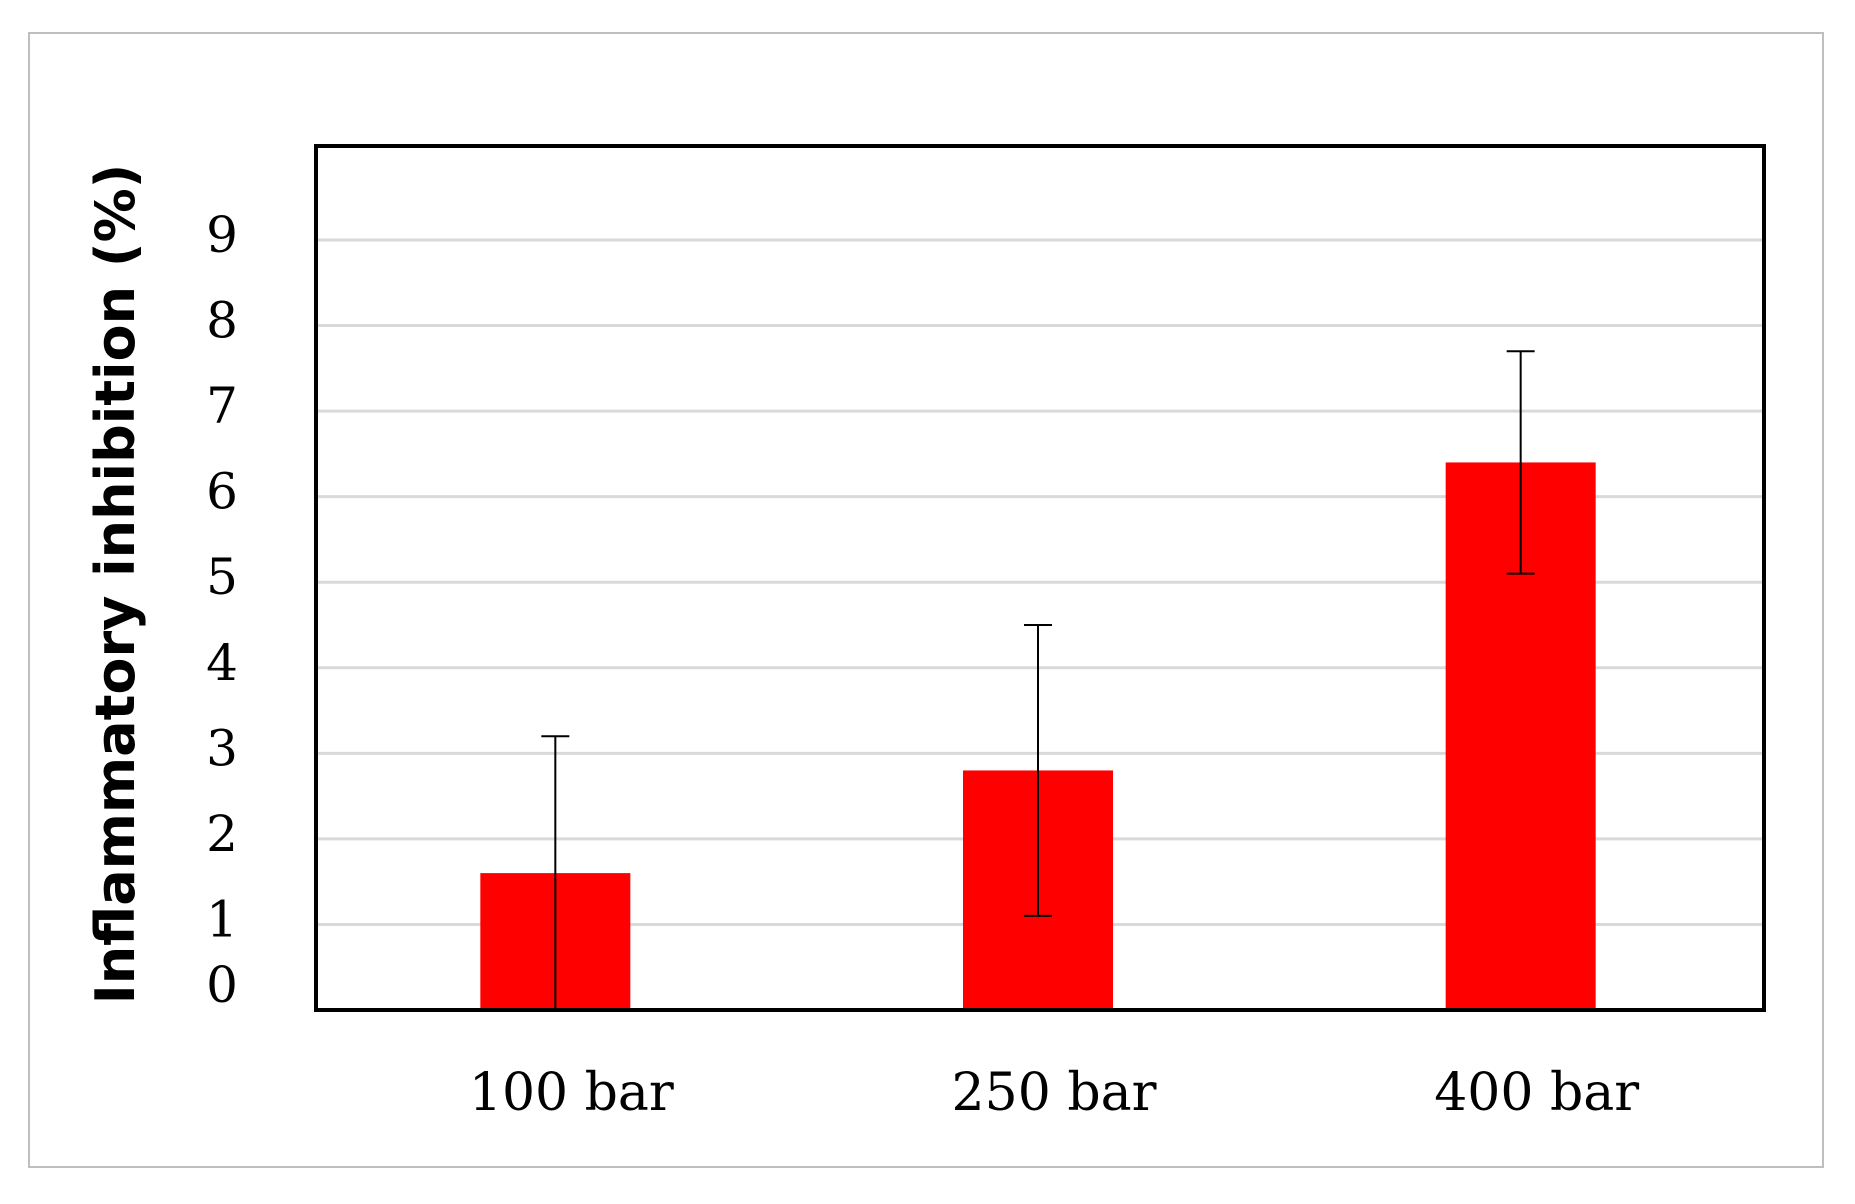 Image resolution: width=1855 pixels, height=1204 pixels. What do you see at coordinates (222, 748) in the screenshot?
I see `y-tick-label: 3` at bounding box center [222, 748].